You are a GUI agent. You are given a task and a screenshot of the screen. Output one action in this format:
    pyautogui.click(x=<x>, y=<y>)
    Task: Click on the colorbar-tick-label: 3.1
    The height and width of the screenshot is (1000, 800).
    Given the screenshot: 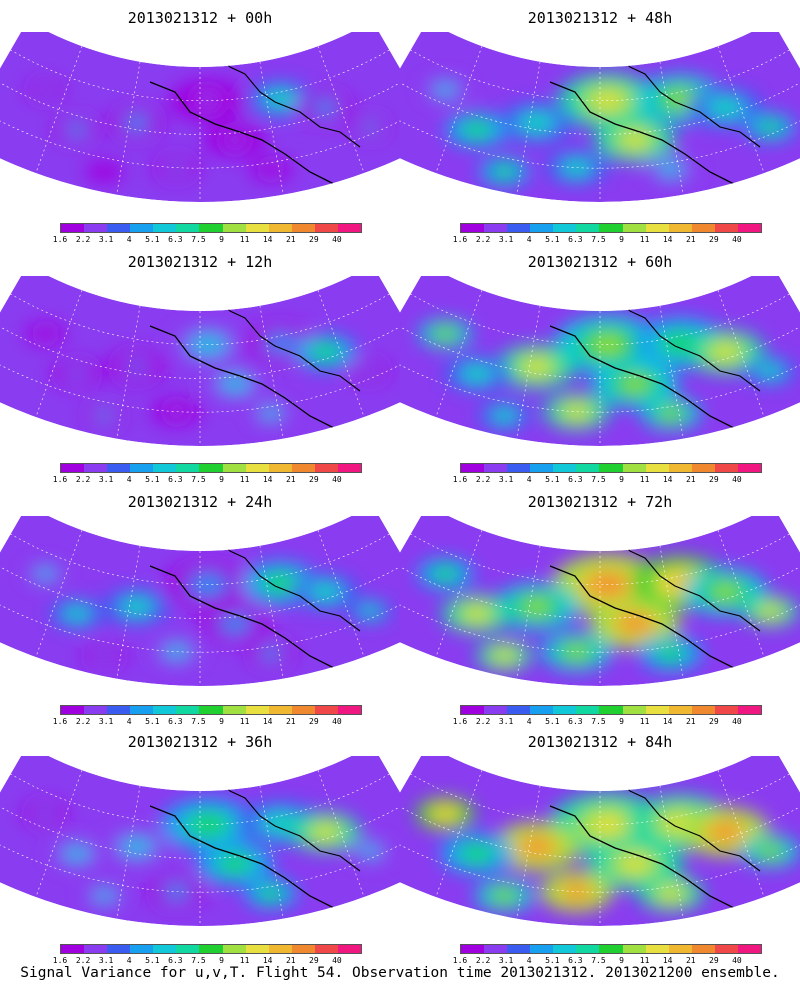 What is the action you would take?
    pyautogui.click(x=506, y=239)
    